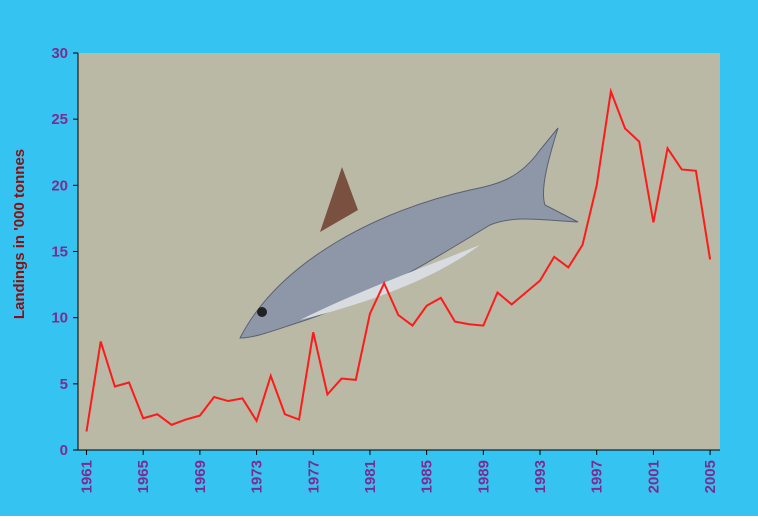 This screenshot has height=521, width=758. Describe the element at coordinates (200, 476) in the screenshot. I see `x-tick-label: 1969` at that location.